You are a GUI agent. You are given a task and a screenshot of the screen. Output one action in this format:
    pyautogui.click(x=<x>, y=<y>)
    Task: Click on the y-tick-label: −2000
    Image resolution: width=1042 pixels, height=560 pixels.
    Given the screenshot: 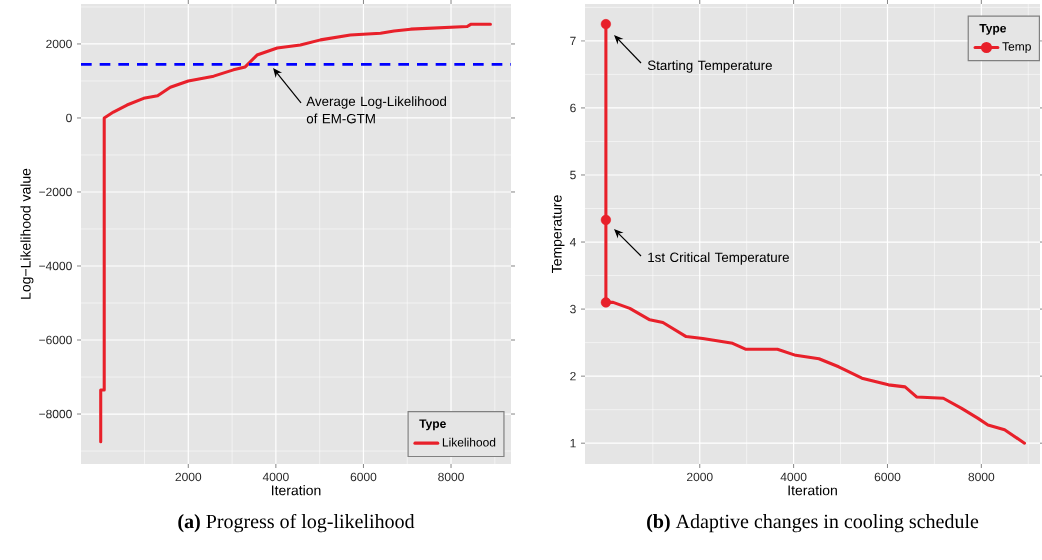 What is the action you would take?
    pyautogui.click(x=55, y=192)
    